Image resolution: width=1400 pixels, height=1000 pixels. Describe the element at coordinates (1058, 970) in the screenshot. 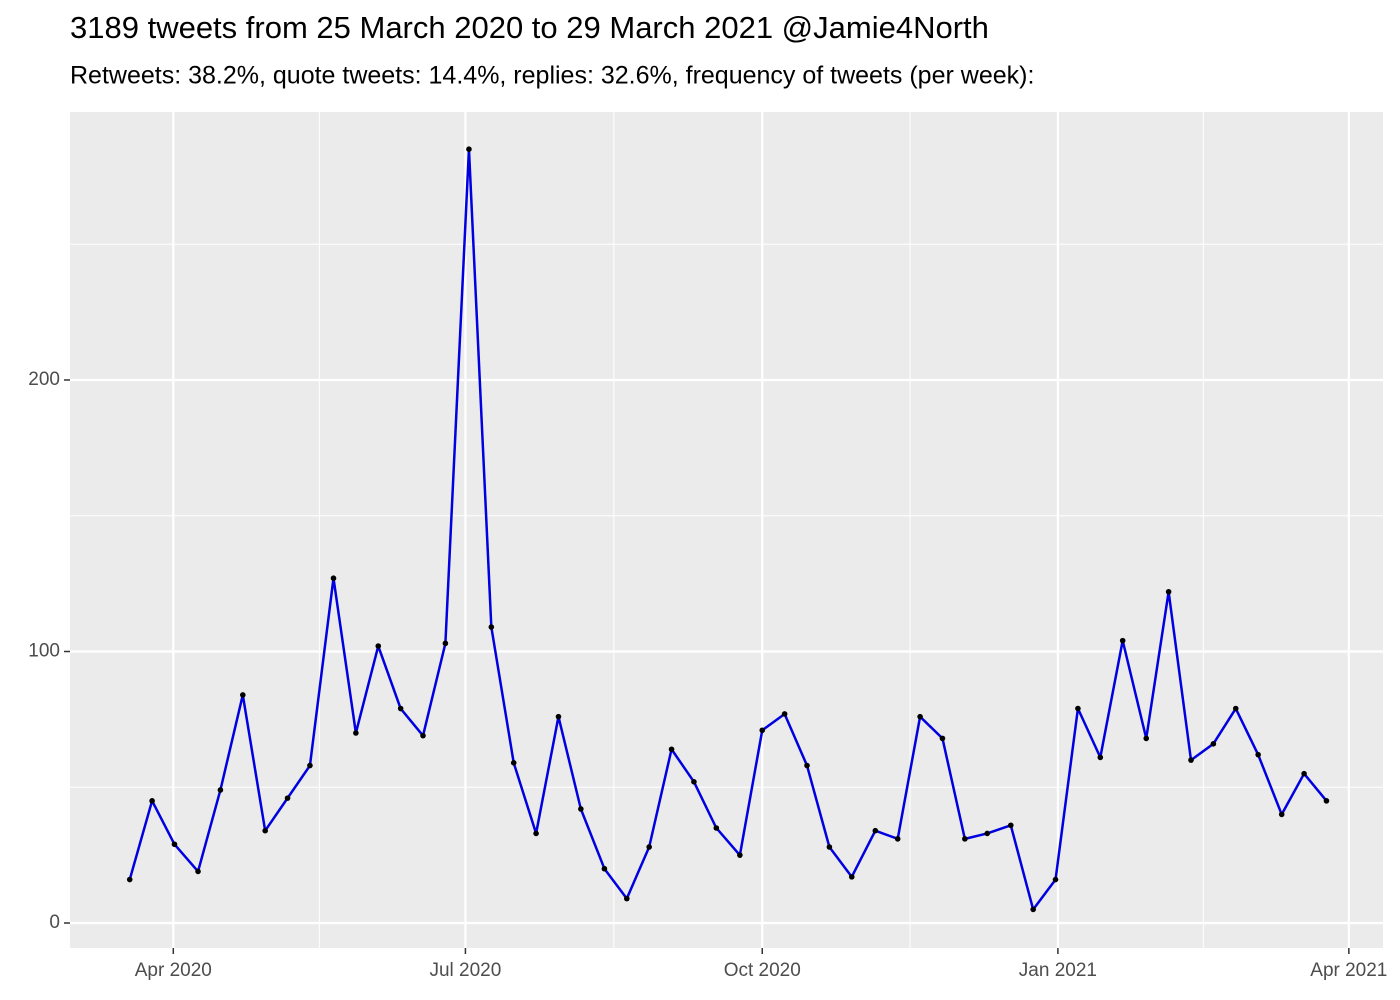

I see `x-tick-label: Jan 2021` at that location.